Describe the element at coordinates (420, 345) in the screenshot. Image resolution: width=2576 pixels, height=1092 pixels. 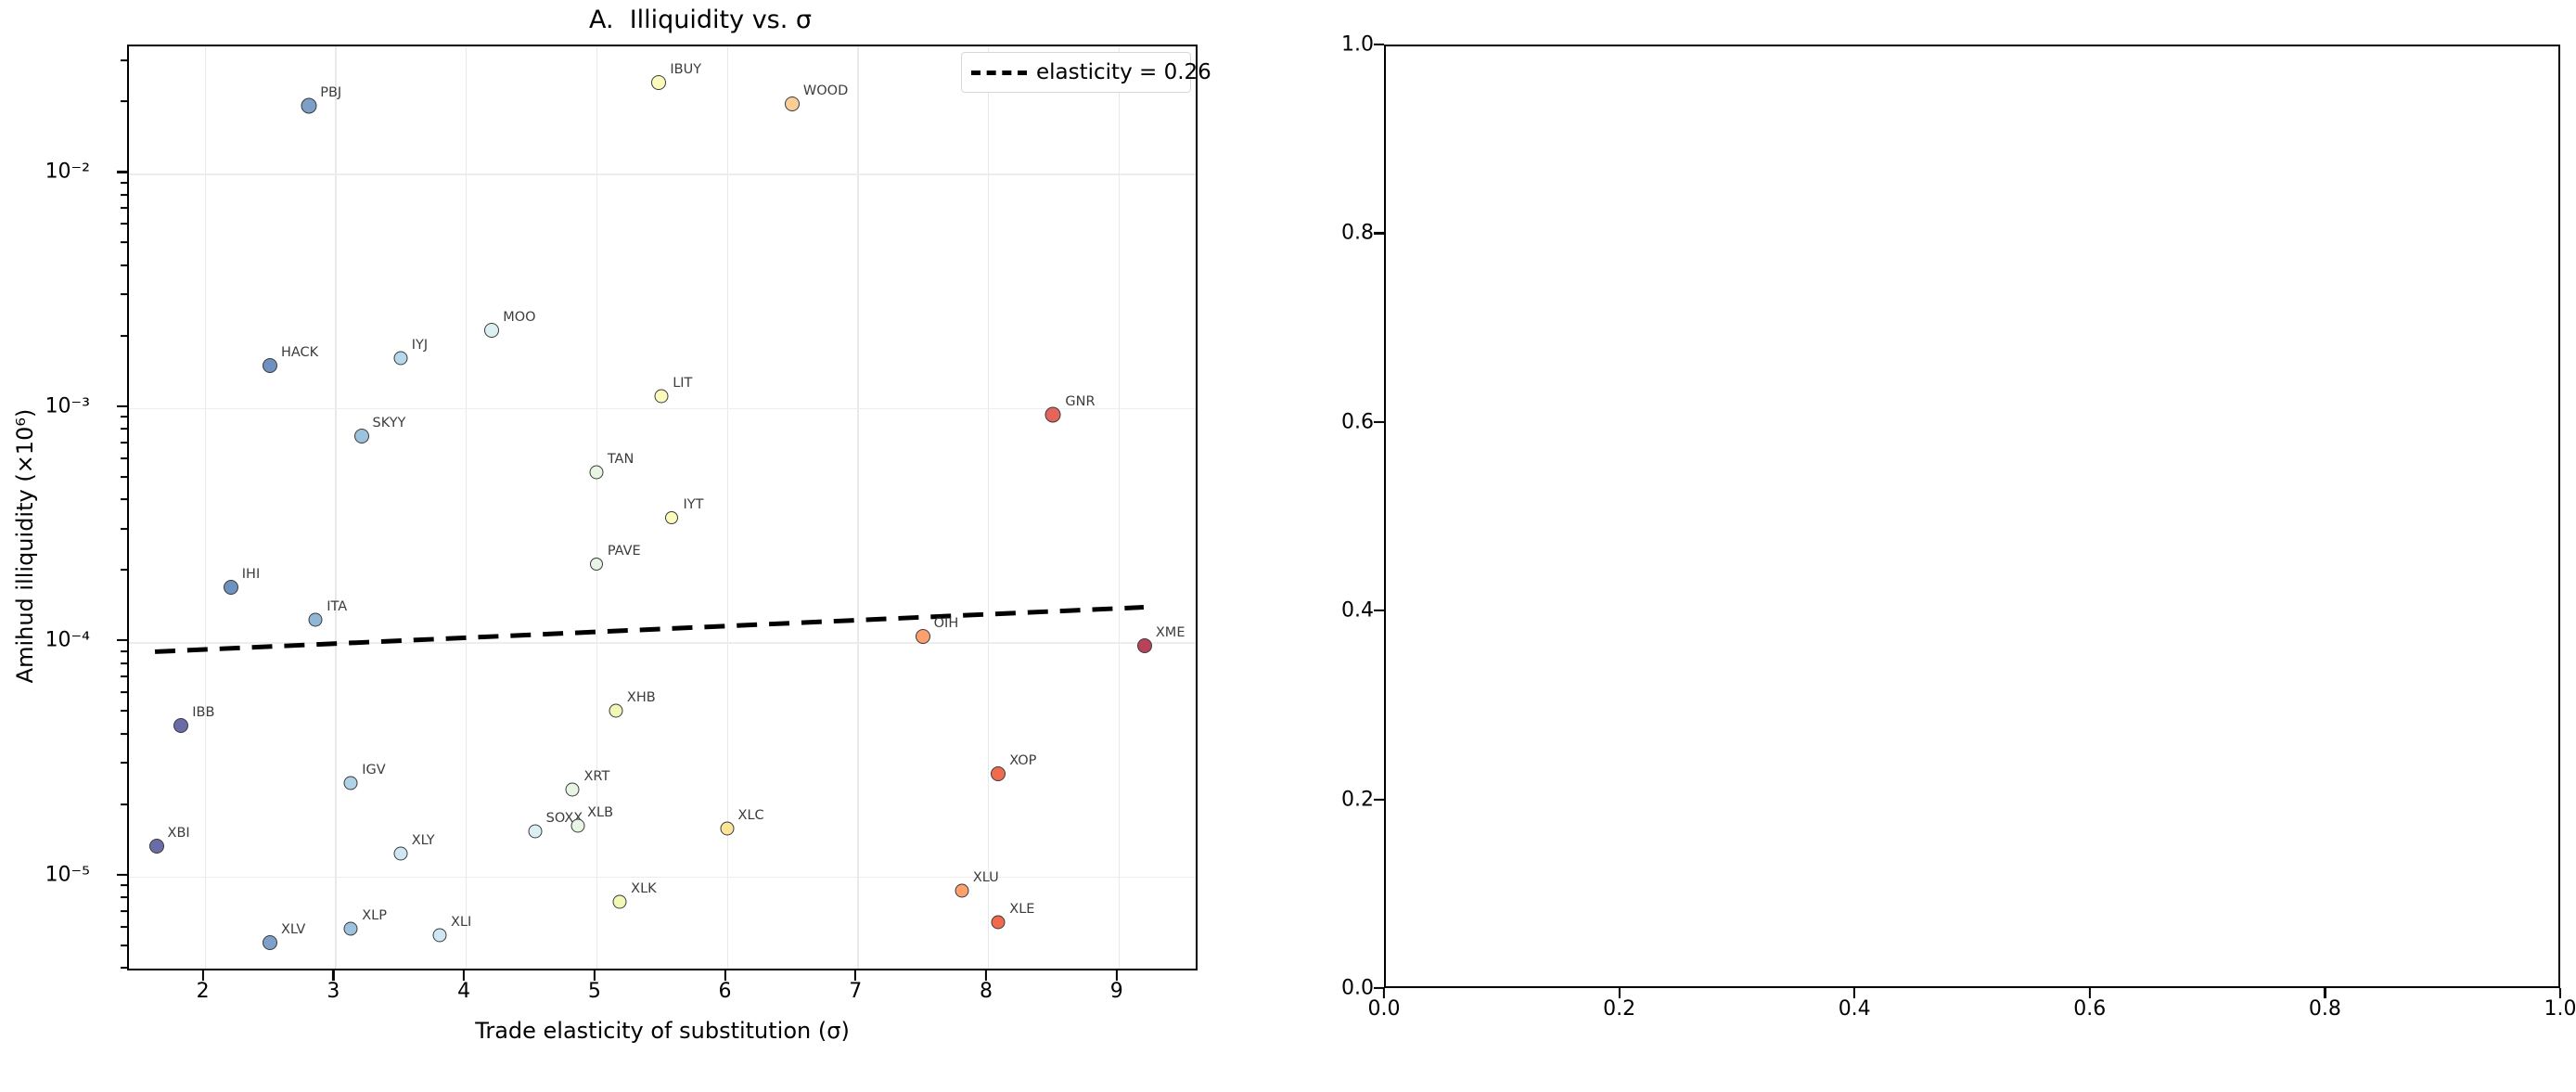
I see `data-point-label: IYJ` at that location.